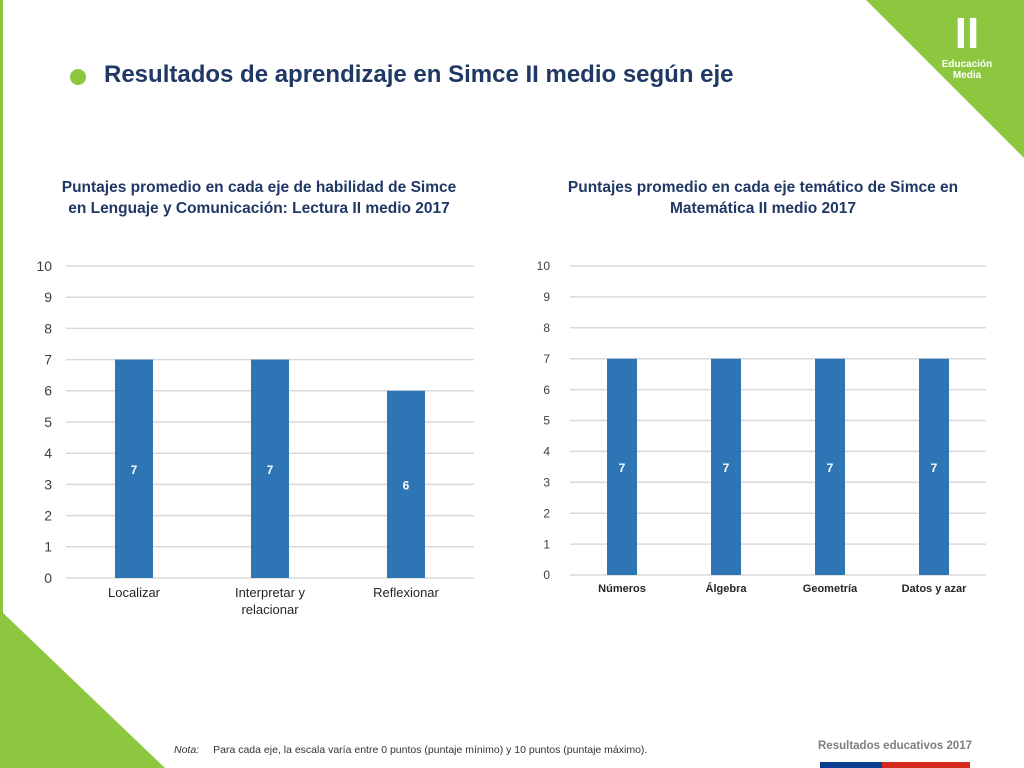 This screenshot has width=1024, height=768. What do you see at coordinates (967, 75) in the screenshot?
I see `level-badge-line2: Media` at bounding box center [967, 75].